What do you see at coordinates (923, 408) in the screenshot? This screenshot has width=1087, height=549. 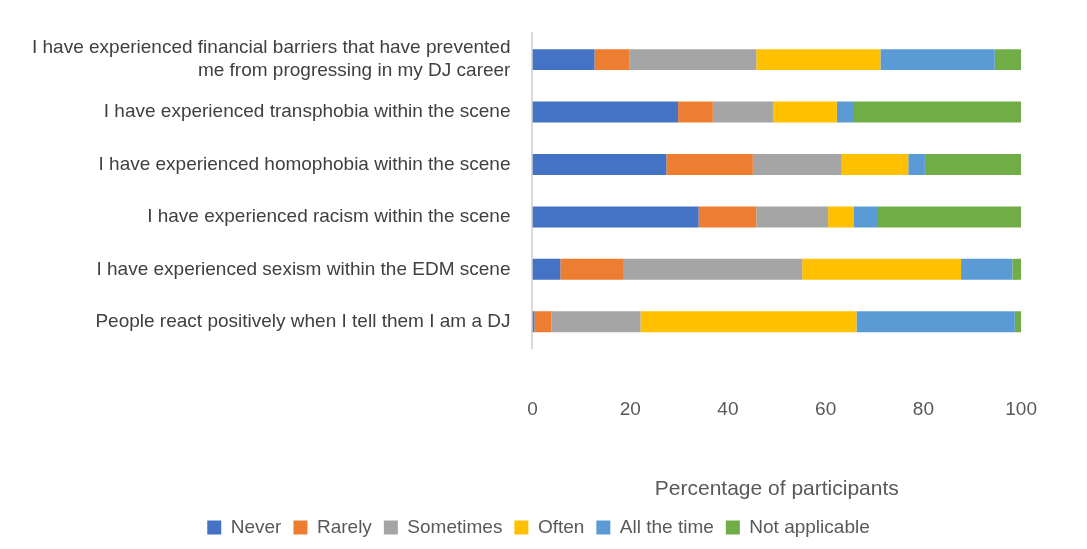 I see `x-tick-label: 80` at bounding box center [923, 408].